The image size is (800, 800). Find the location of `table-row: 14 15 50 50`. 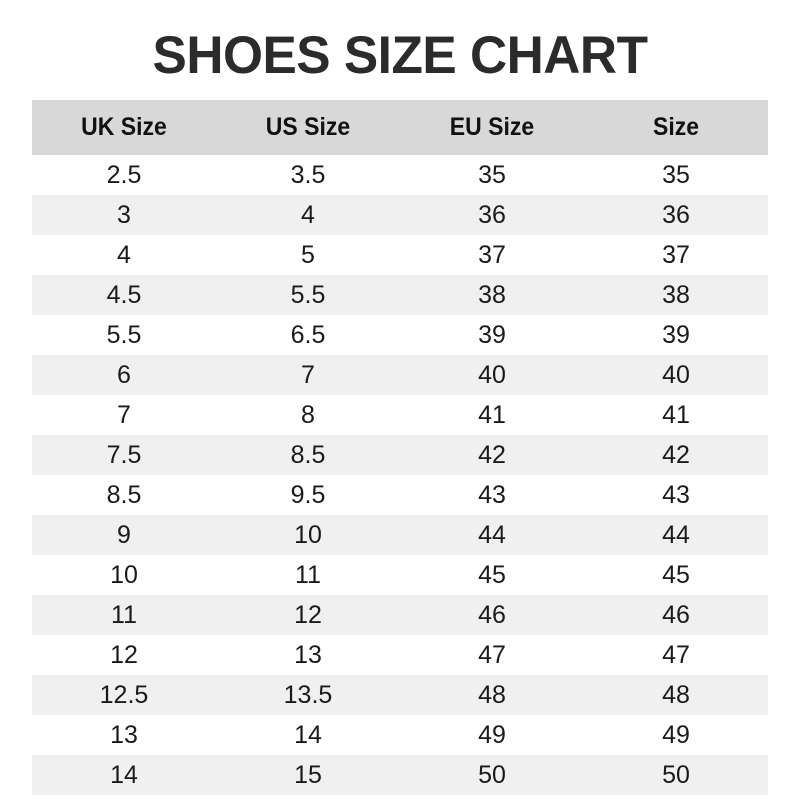

table-row: 14 15 50 50 is located at coordinates (400, 775).